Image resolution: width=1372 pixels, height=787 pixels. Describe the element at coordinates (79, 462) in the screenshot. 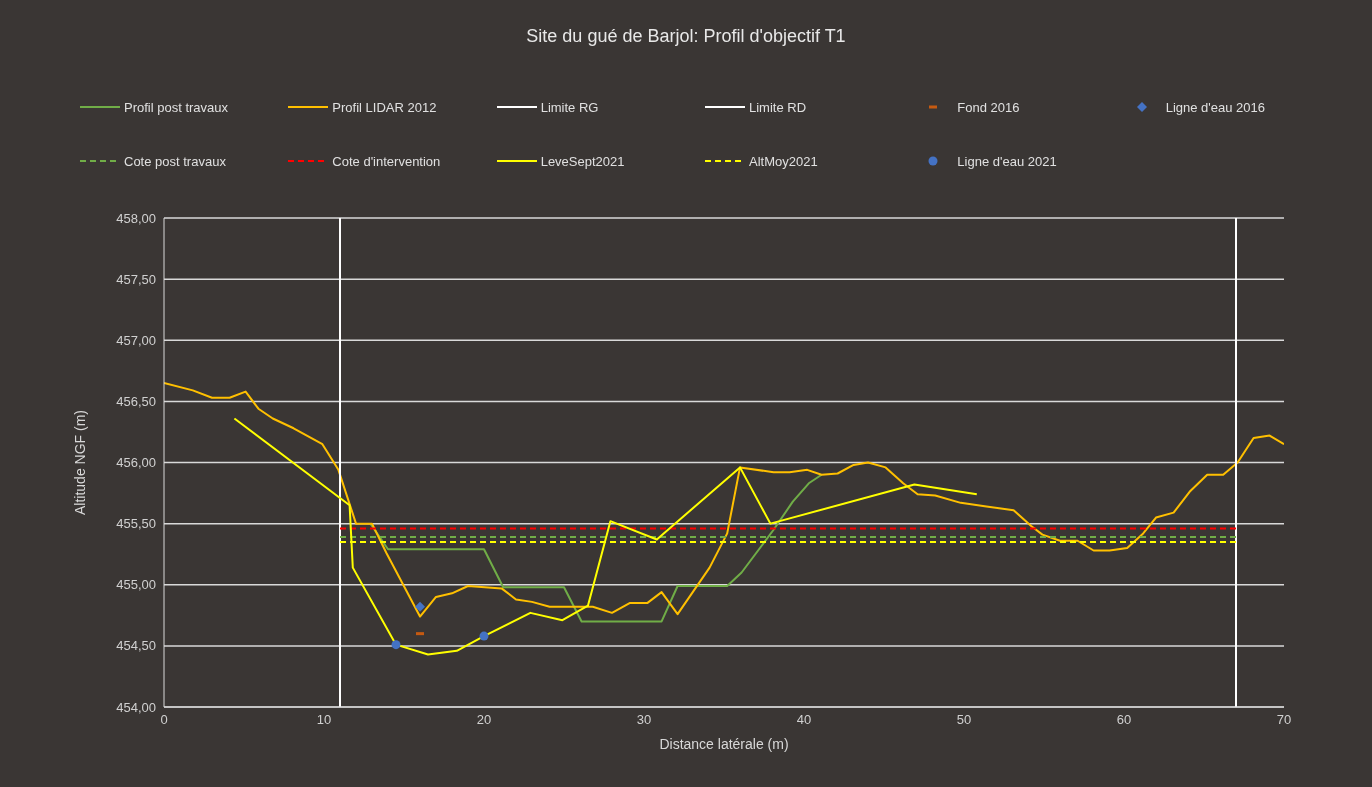

I see `y-axis-title: Altitude NGF (m)` at that location.